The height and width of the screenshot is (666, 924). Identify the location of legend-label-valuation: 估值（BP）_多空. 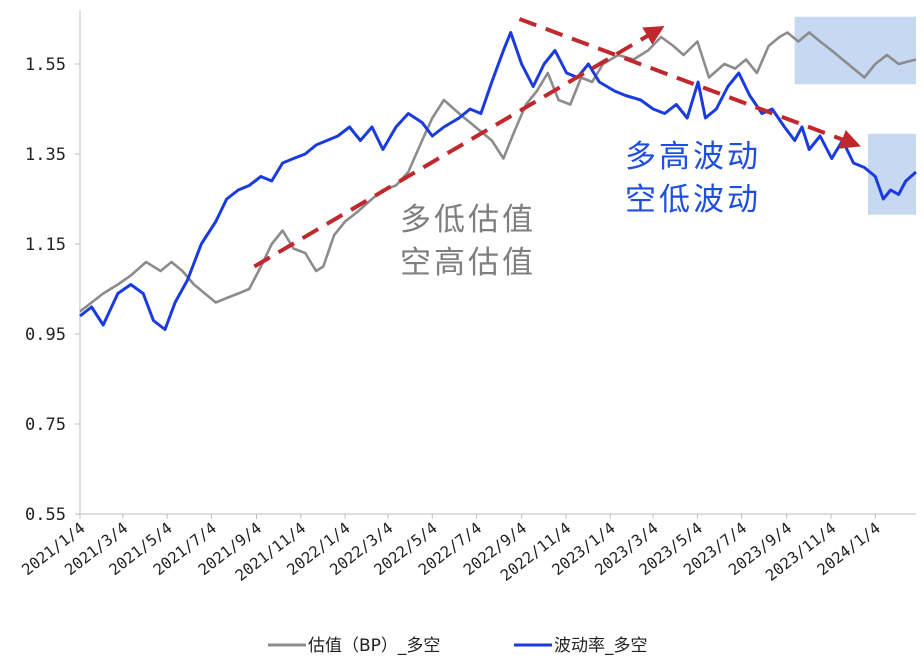
(374, 646).